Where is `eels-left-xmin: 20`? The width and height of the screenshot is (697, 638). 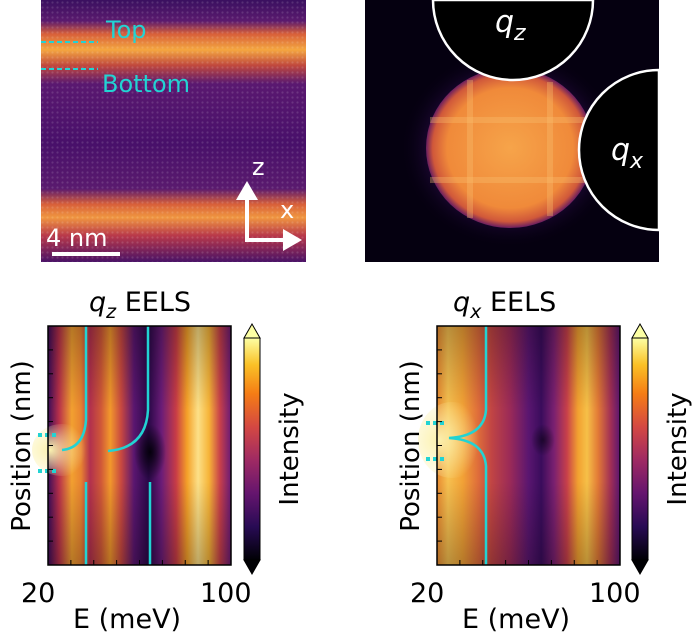
eels-left-xmin: 20 is located at coordinates (38, 593).